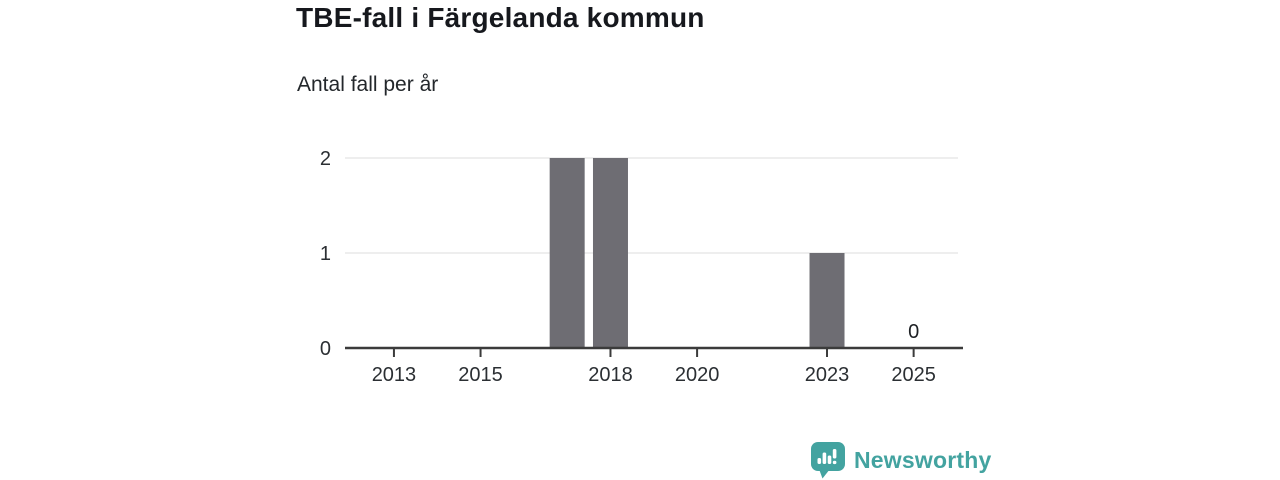  What do you see at coordinates (697, 375) in the screenshot?
I see `x-tick-label: 2020` at bounding box center [697, 375].